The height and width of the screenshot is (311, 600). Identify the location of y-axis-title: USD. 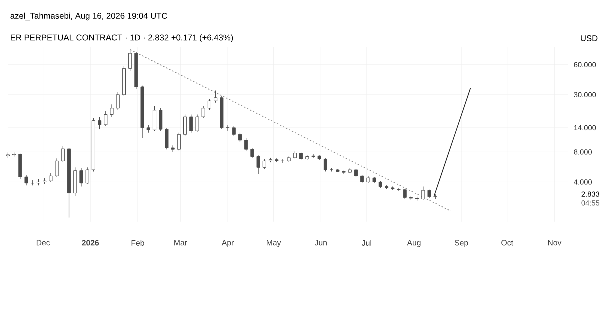
(589, 39).